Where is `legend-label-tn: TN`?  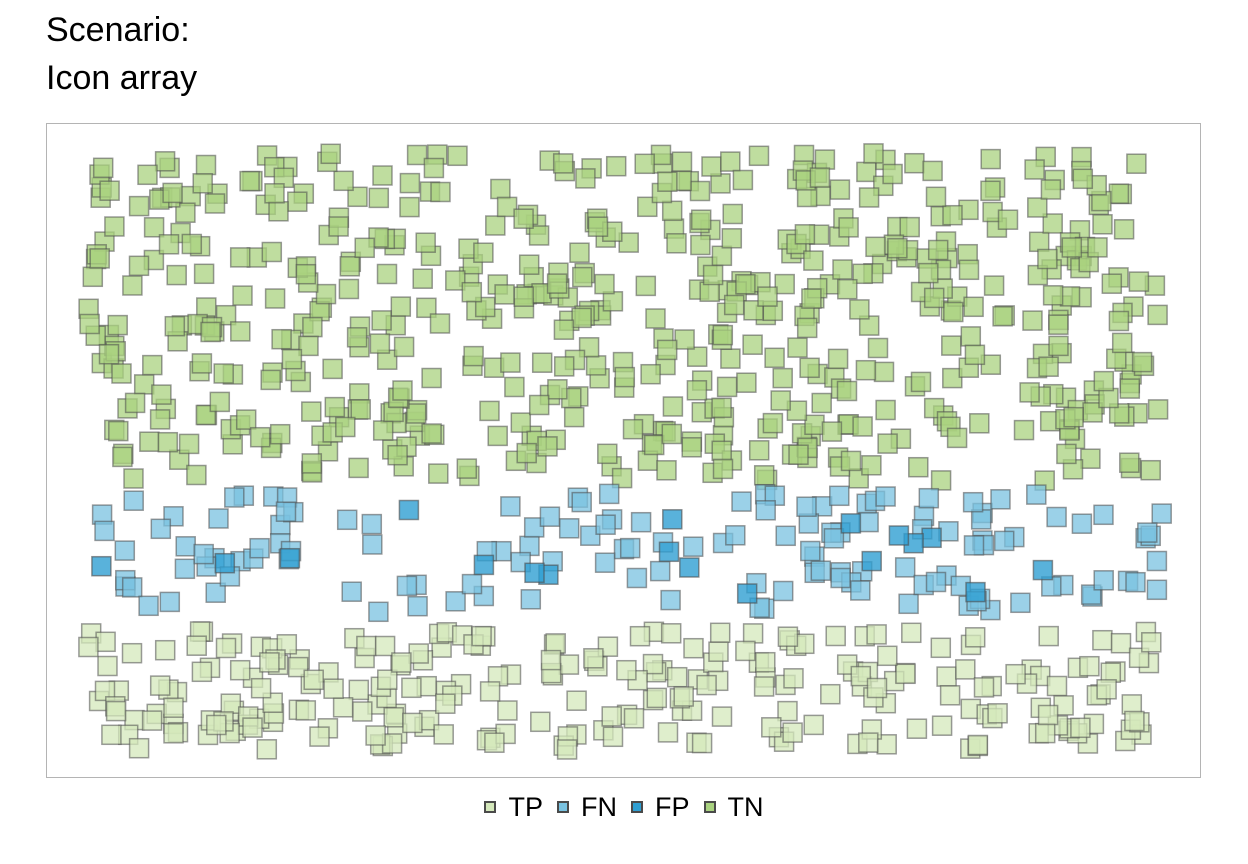
legend-label-tn: TN is located at coordinates (745, 806).